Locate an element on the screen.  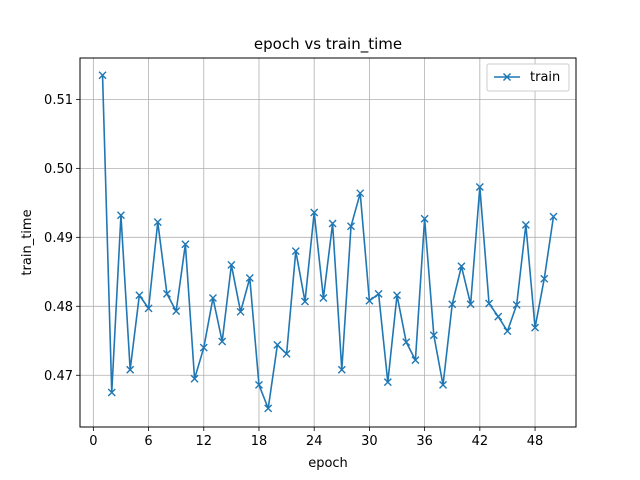
legend: train is located at coordinates (528, 77).